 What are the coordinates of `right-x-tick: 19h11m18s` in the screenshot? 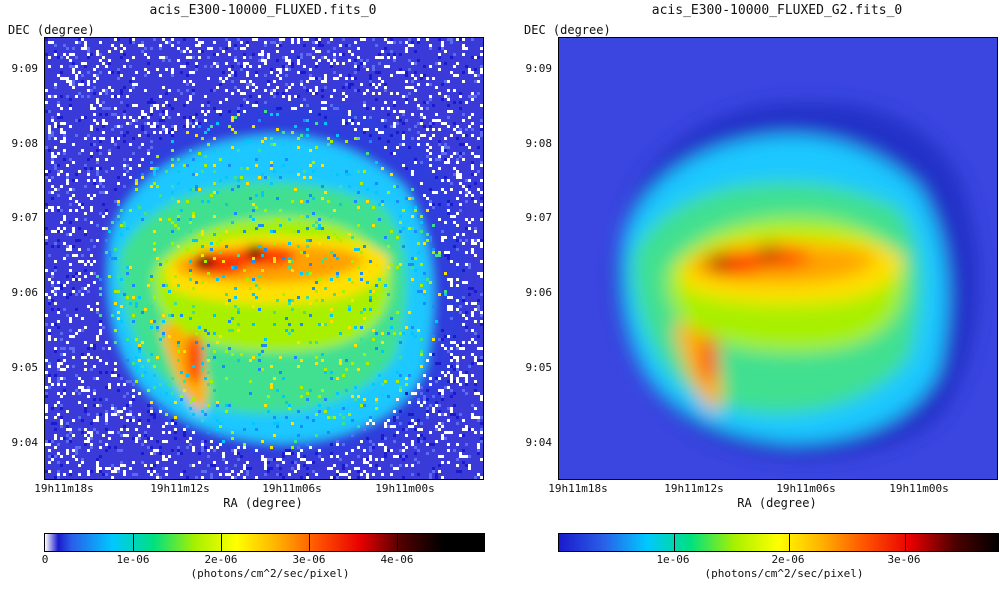 It's located at (578, 488).